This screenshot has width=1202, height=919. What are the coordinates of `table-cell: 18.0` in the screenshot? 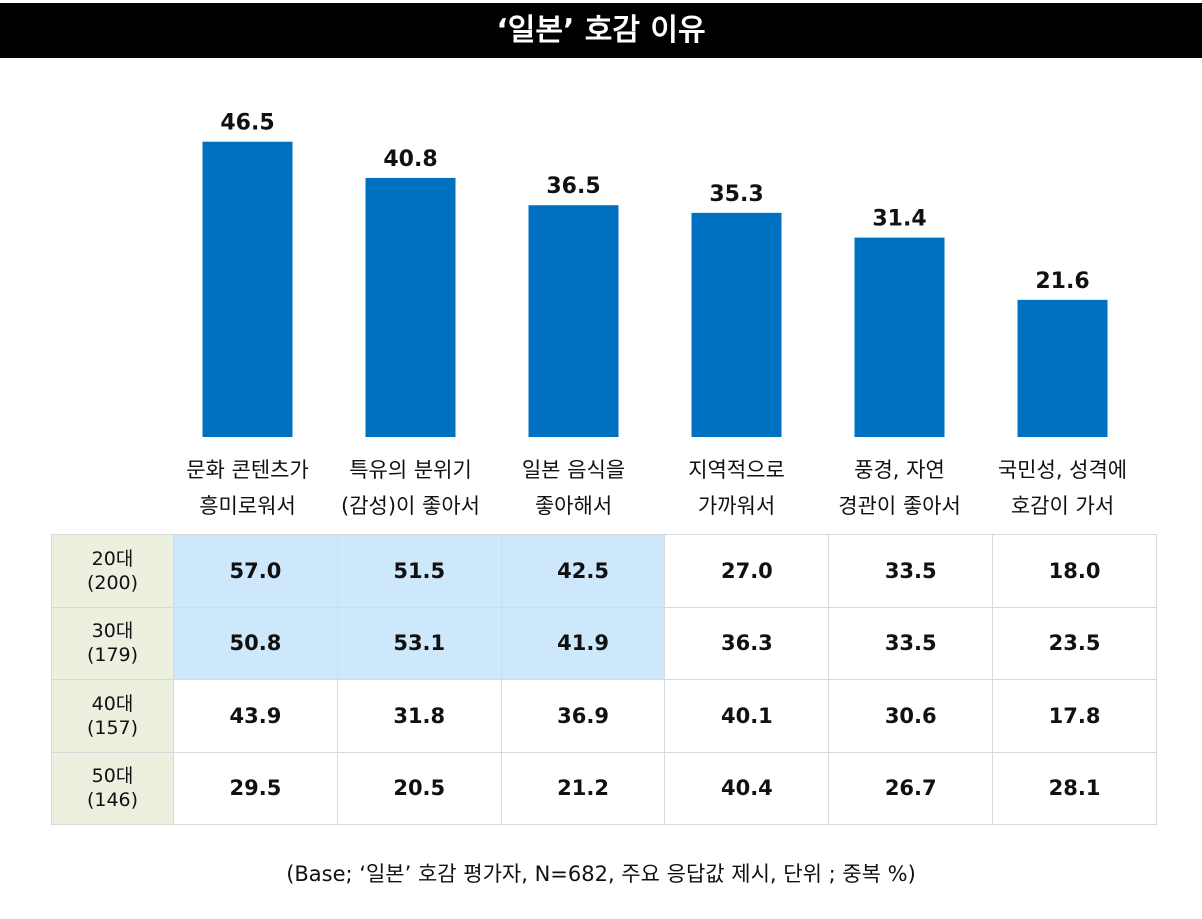 It's located at (1074, 571).